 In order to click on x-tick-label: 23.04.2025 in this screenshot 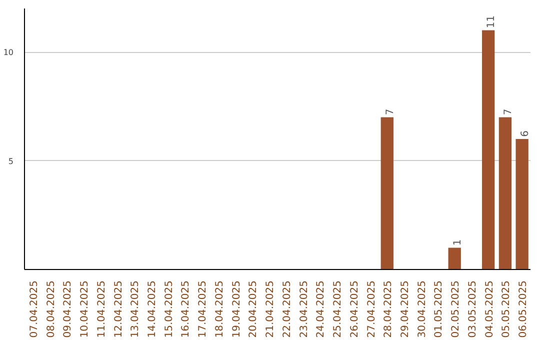, I will do `click(304, 309)`.